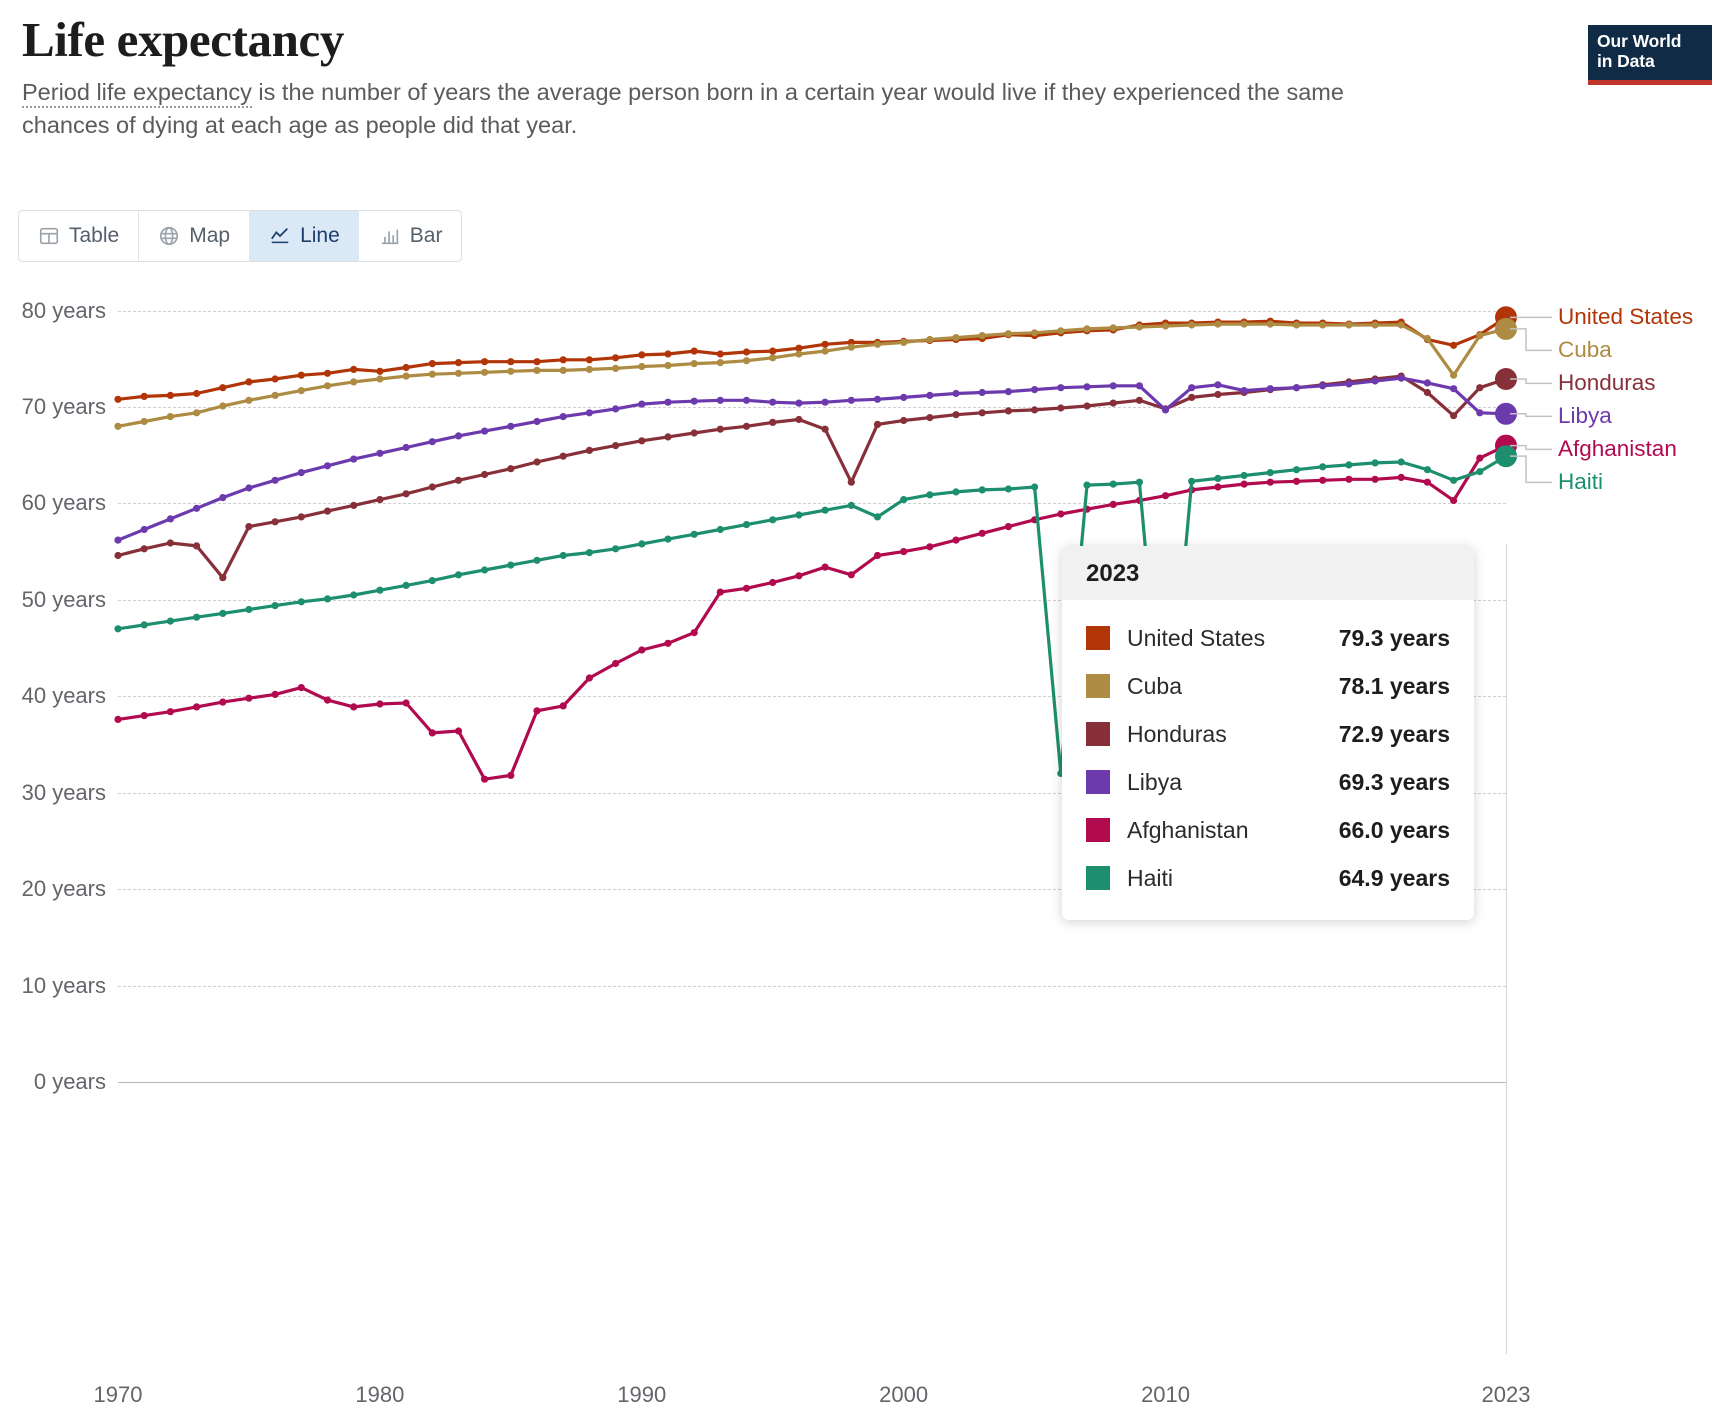 Image resolution: width=1734 pixels, height=1408 pixels. Describe the element at coordinates (1585, 350) in the screenshot. I see `series-label-cuba: Cuba` at that location.